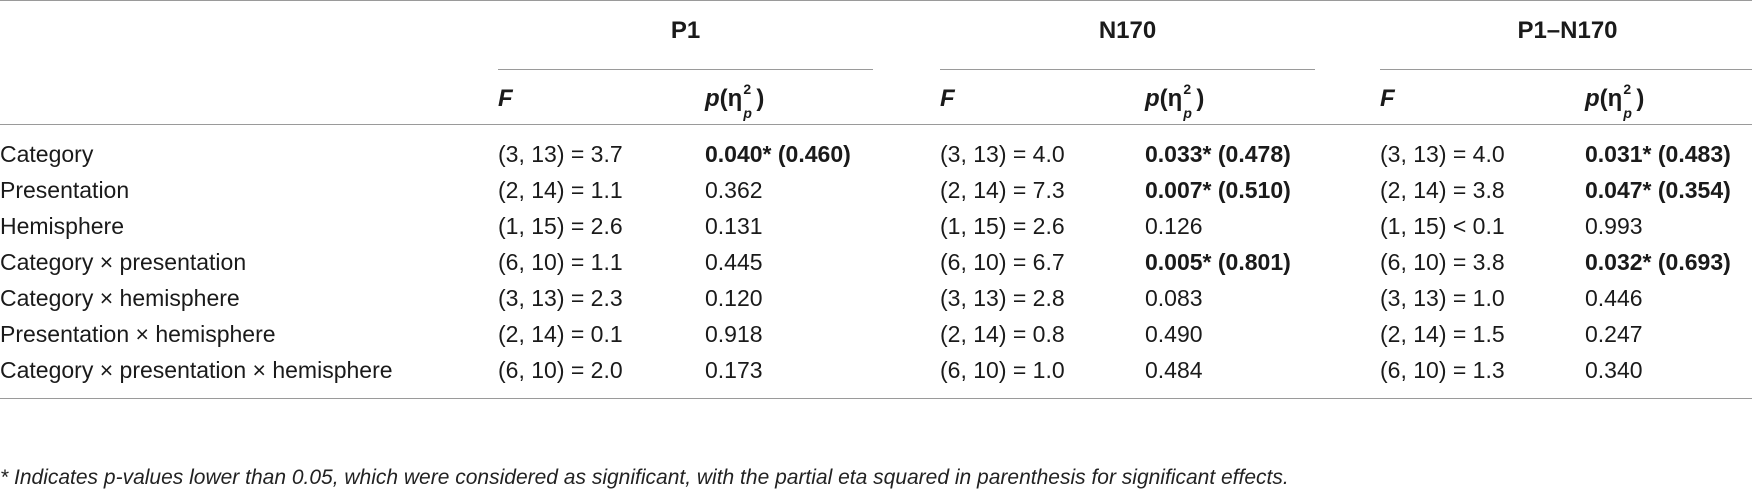 The height and width of the screenshot is (495, 1752). Describe the element at coordinates (1614, 370) in the screenshot. I see `cell-p: 0.340` at that location.